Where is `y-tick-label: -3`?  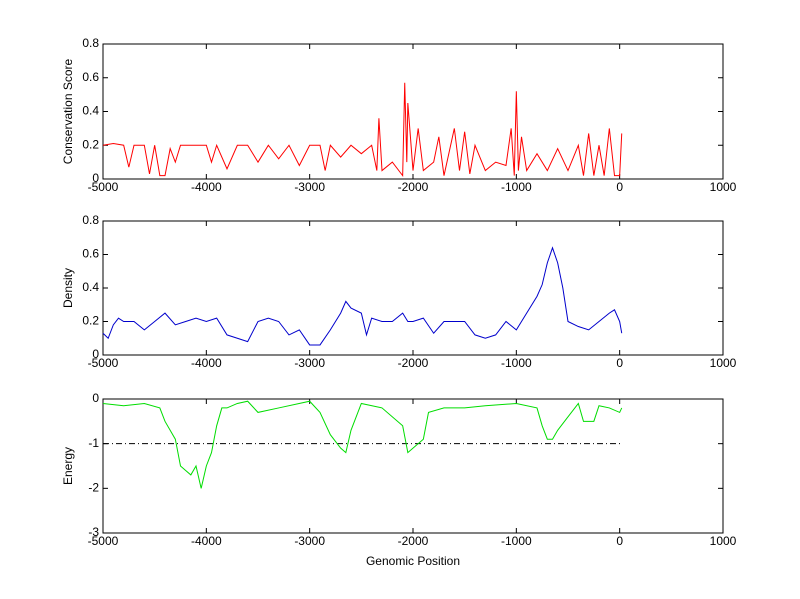 y-tick-label: -3 is located at coordinates (93, 532).